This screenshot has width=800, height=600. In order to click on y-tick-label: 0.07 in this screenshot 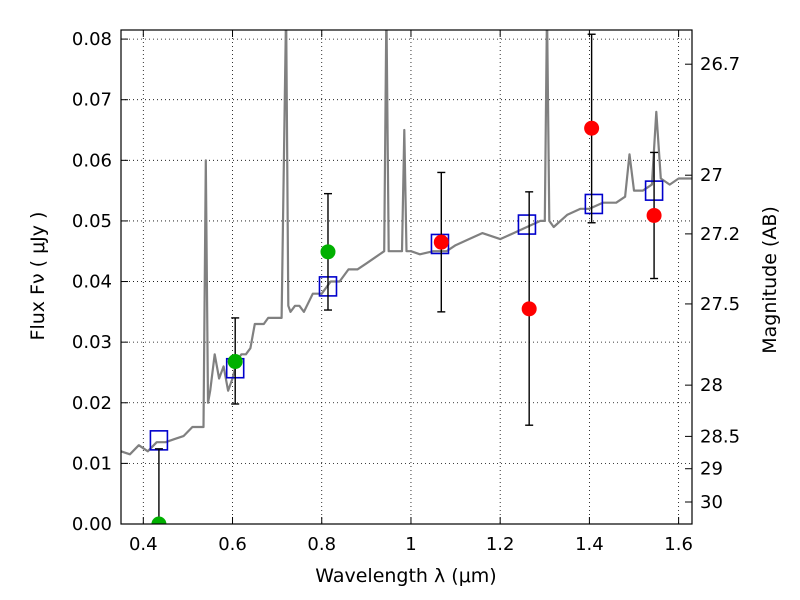, I will do `click(92, 100)`.